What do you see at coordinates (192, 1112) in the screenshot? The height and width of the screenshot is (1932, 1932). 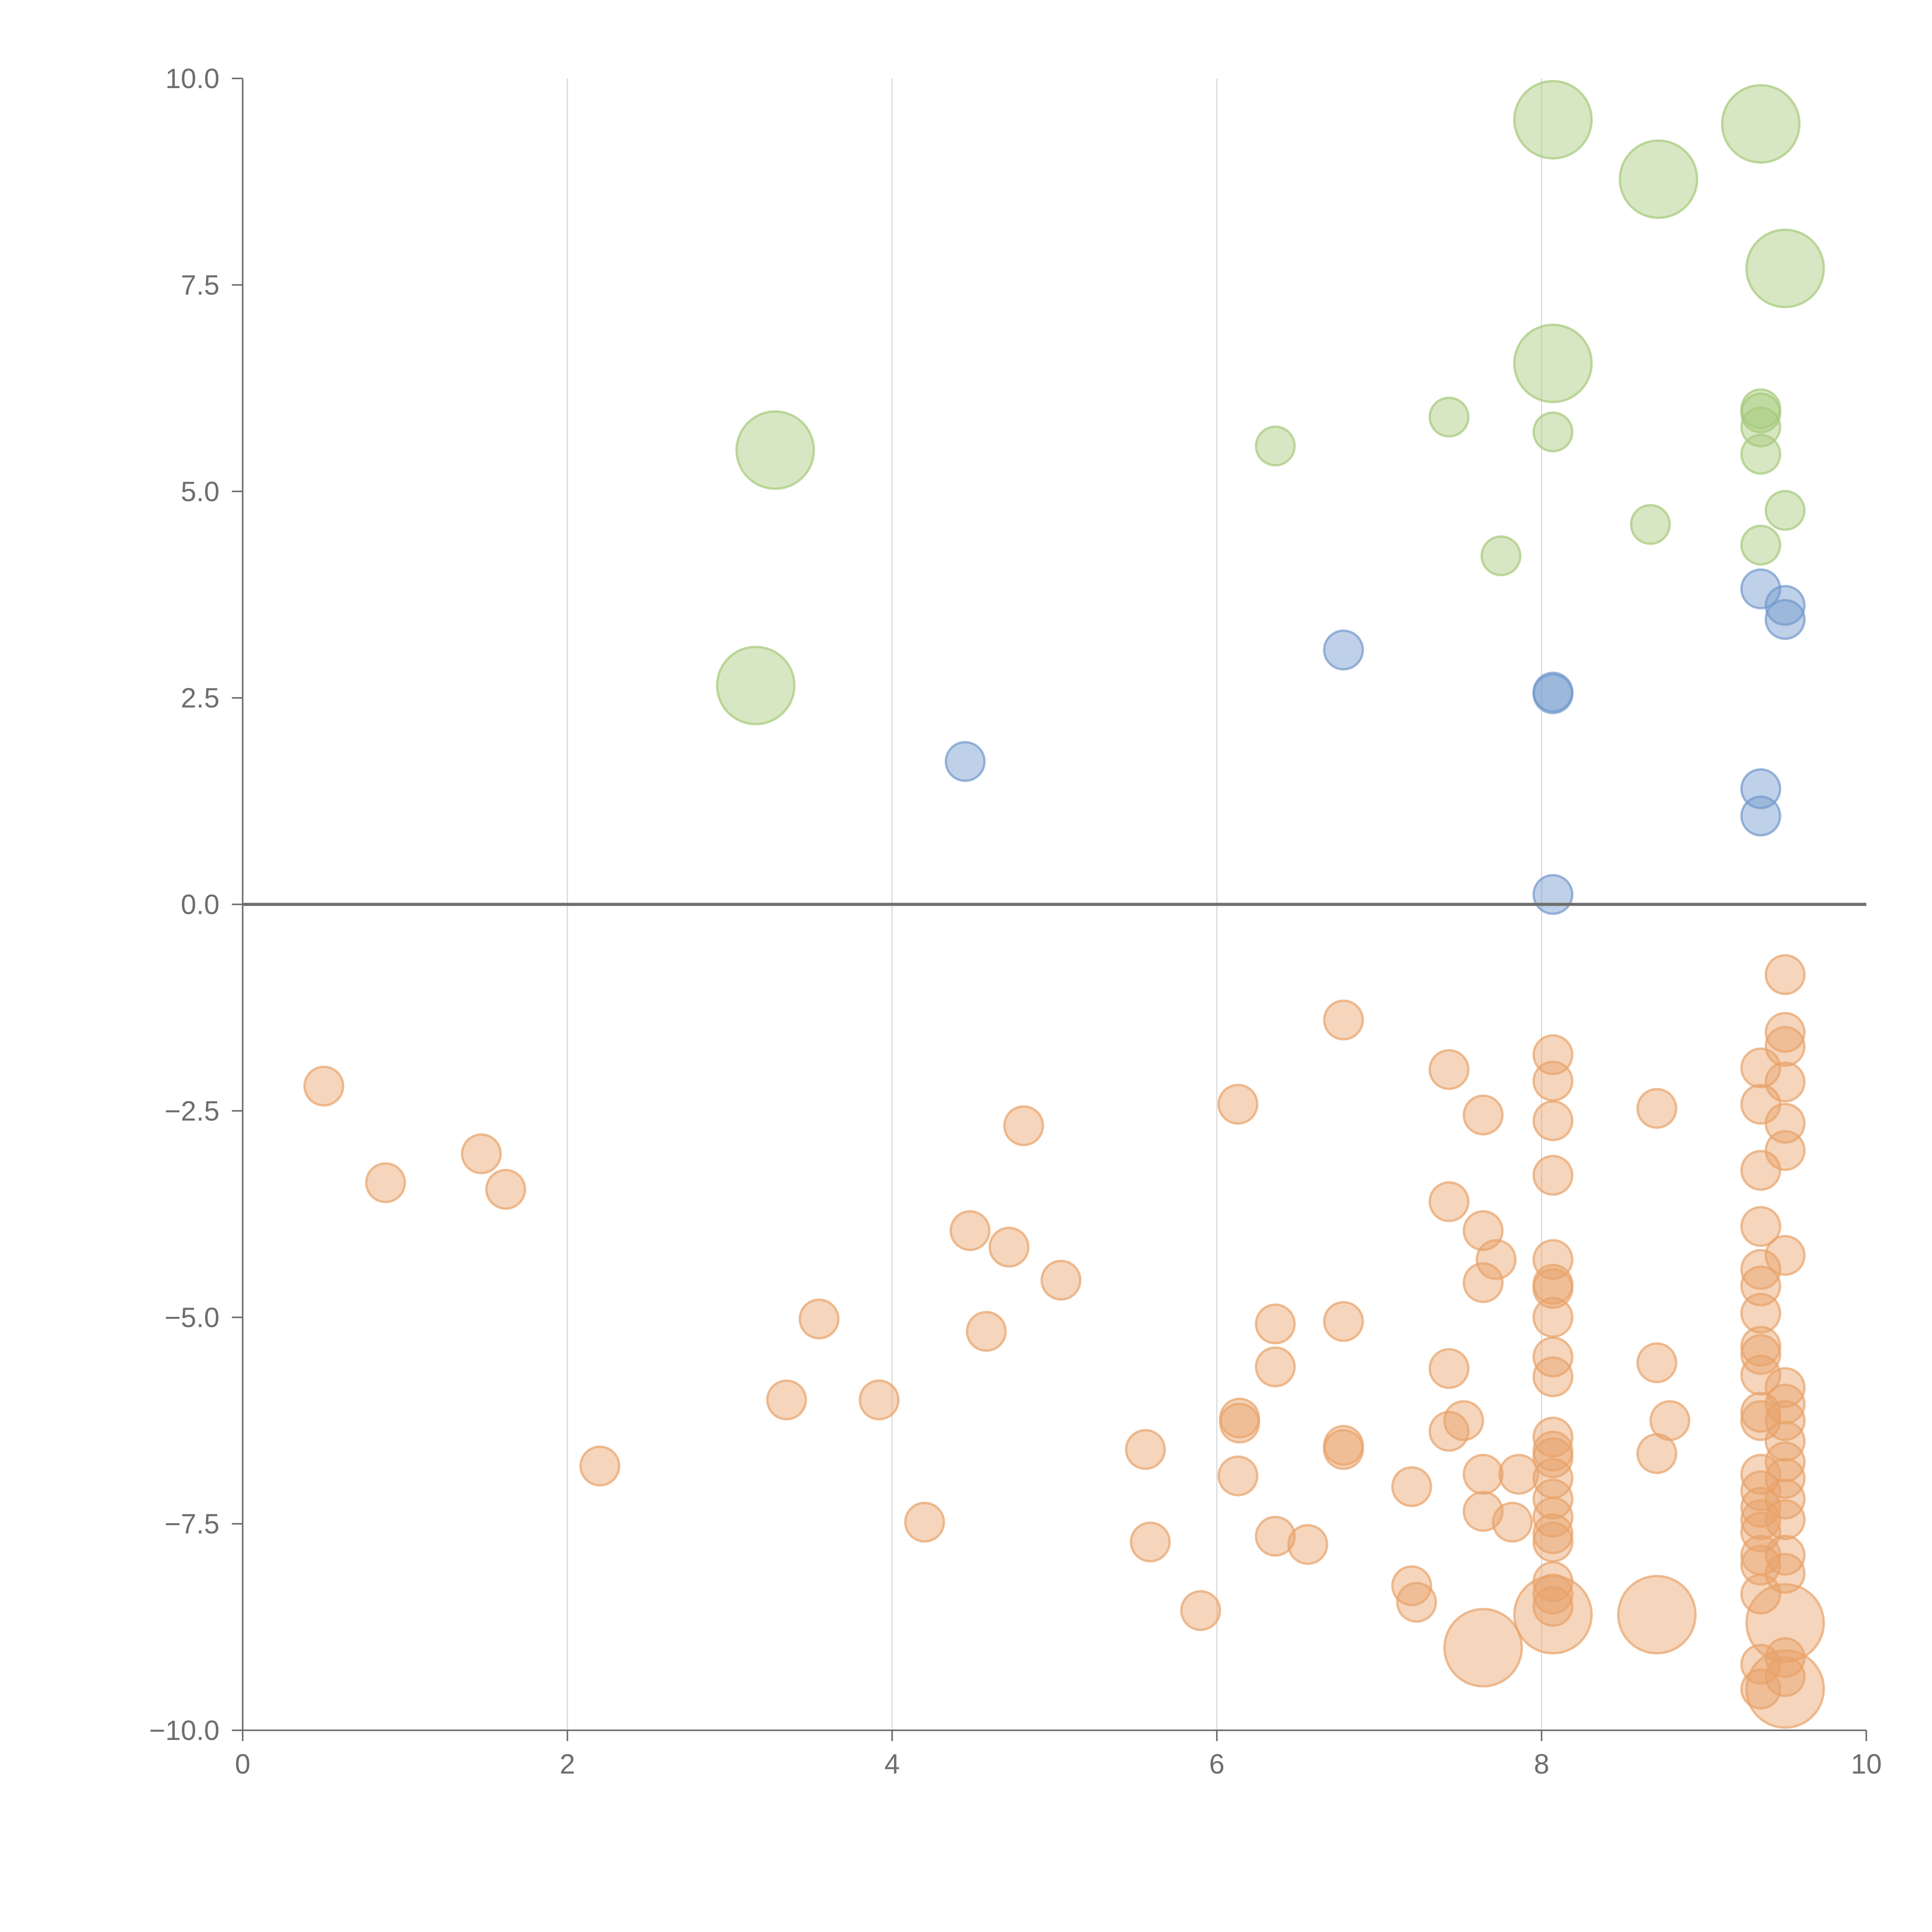 I see `y-tick-label: −2.5` at bounding box center [192, 1112].